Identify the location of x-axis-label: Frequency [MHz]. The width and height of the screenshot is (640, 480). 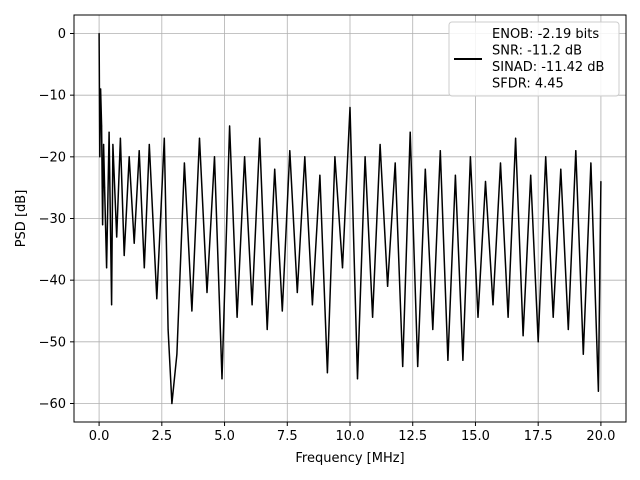
(349, 458).